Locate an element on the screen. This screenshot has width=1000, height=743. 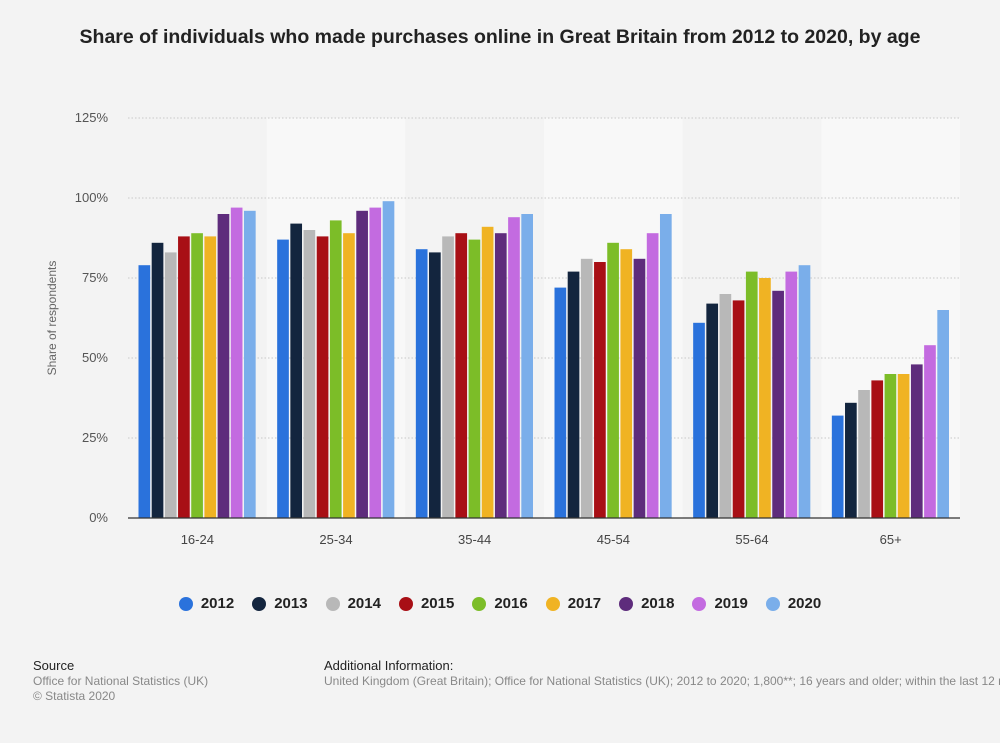
legend-item-2020: 2020 is located at coordinates (793, 603).